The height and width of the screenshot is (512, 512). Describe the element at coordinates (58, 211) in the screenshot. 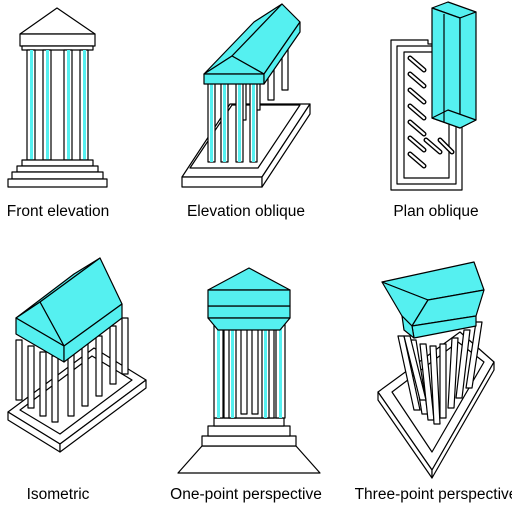

I see `label-front-elevation: Front elevation` at that location.